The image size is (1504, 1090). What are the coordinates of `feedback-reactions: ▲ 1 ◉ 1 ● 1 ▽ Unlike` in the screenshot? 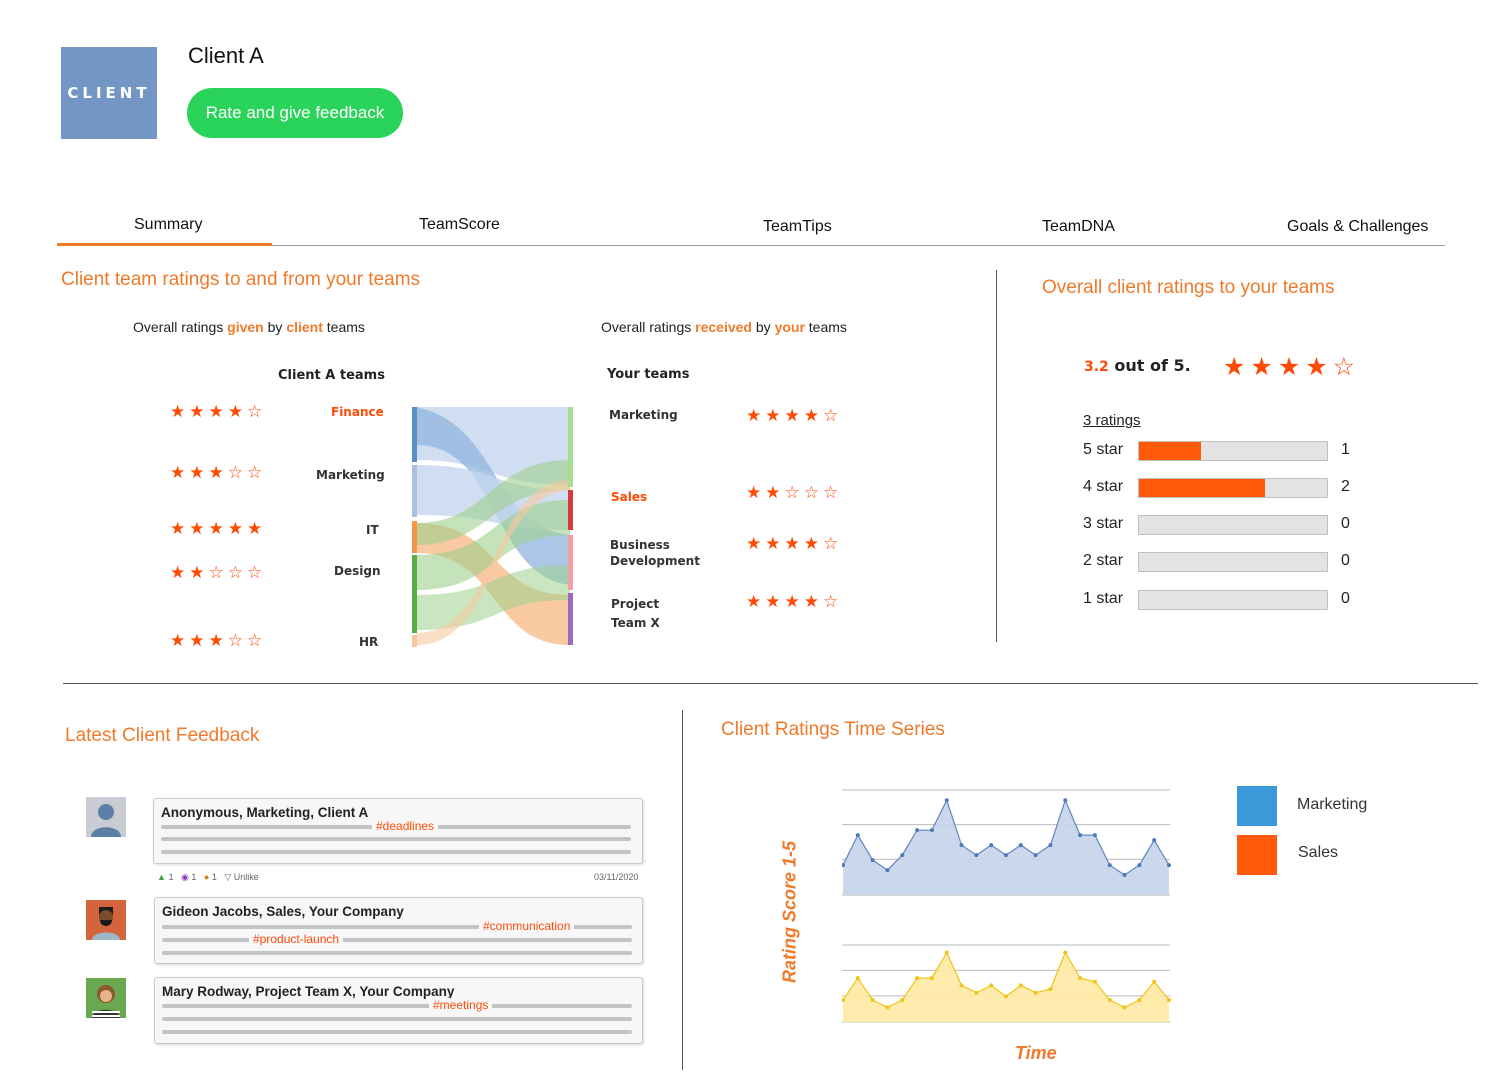 It's located at (208, 877).